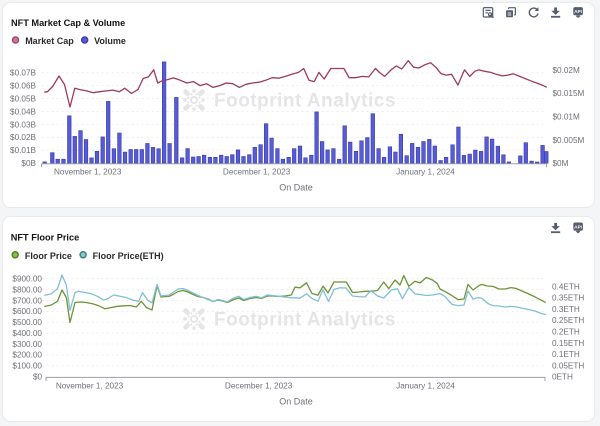  What do you see at coordinates (27, 311) in the screenshot?
I see `svg-text: $600.00` at bounding box center [27, 311].